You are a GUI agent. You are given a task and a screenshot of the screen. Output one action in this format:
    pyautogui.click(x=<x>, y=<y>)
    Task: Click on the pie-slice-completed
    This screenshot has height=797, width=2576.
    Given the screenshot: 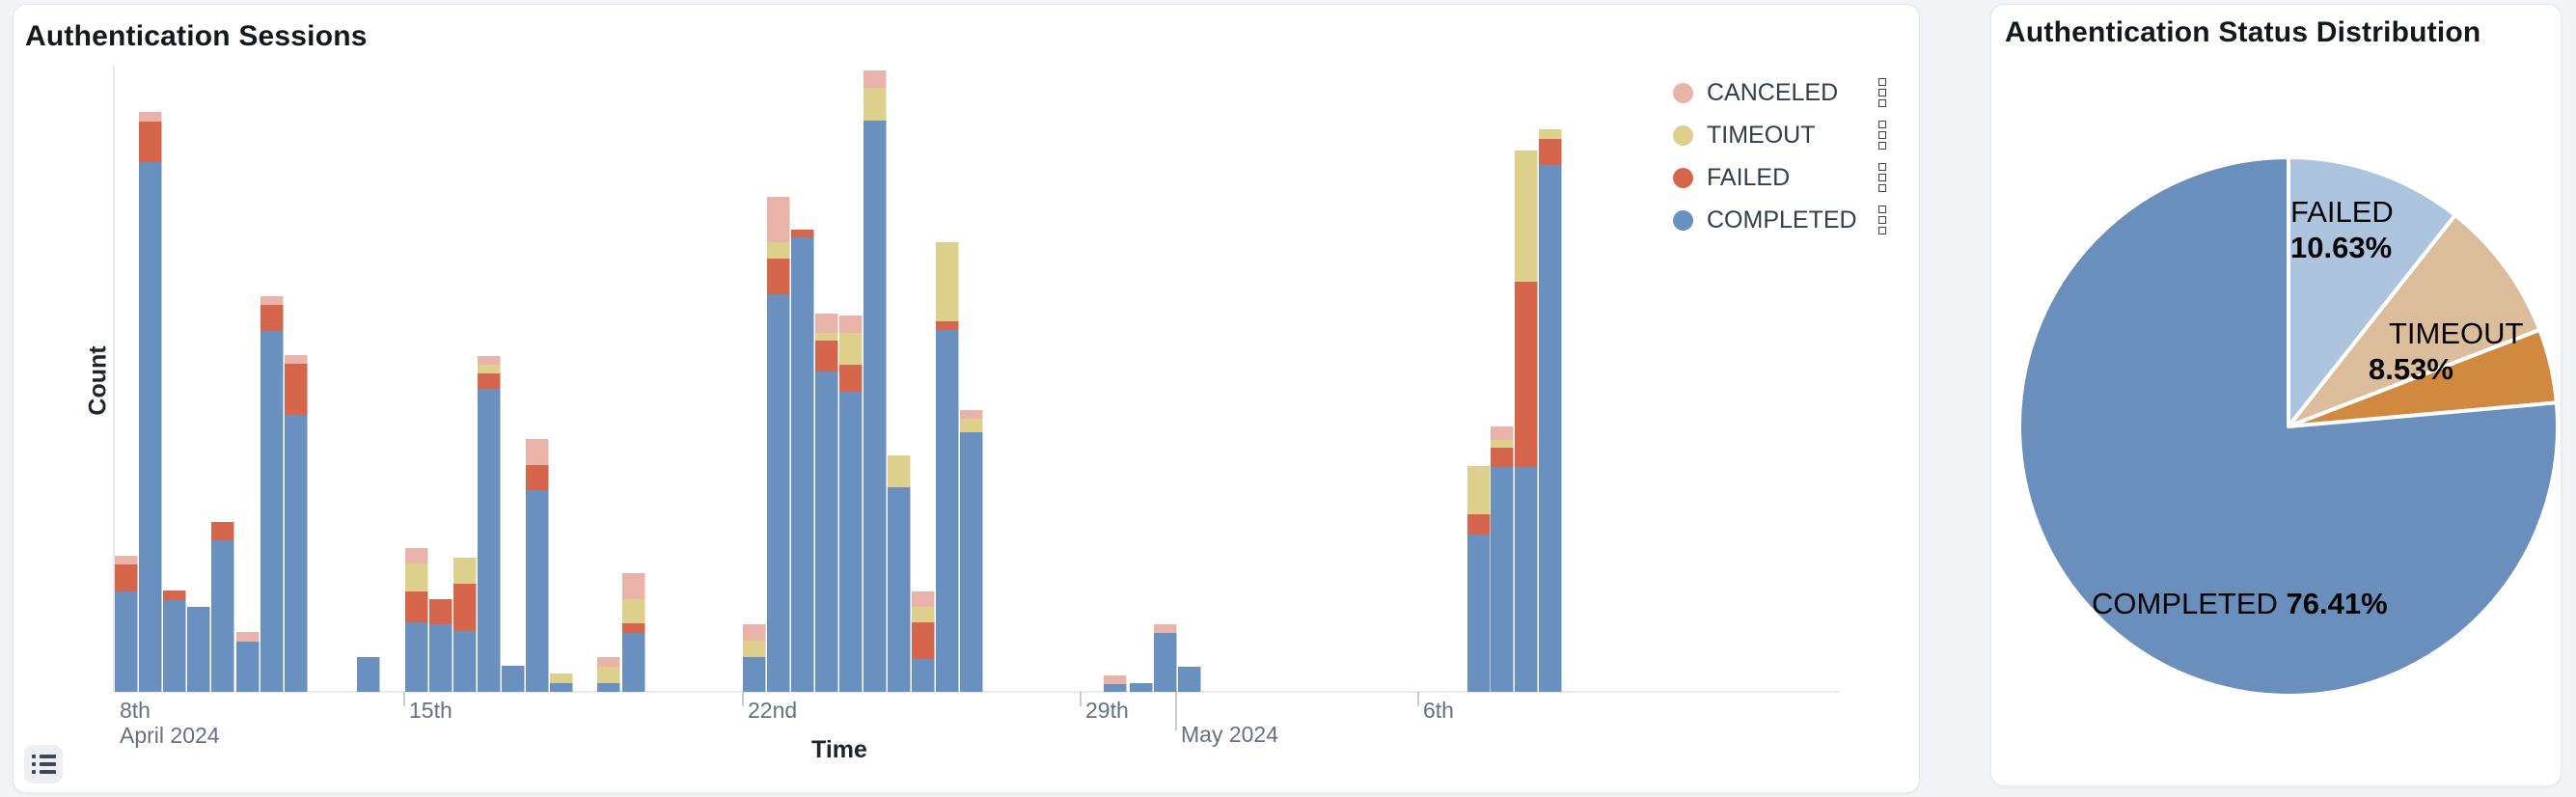 What is the action you would take?
    pyautogui.click(x=2289, y=426)
    